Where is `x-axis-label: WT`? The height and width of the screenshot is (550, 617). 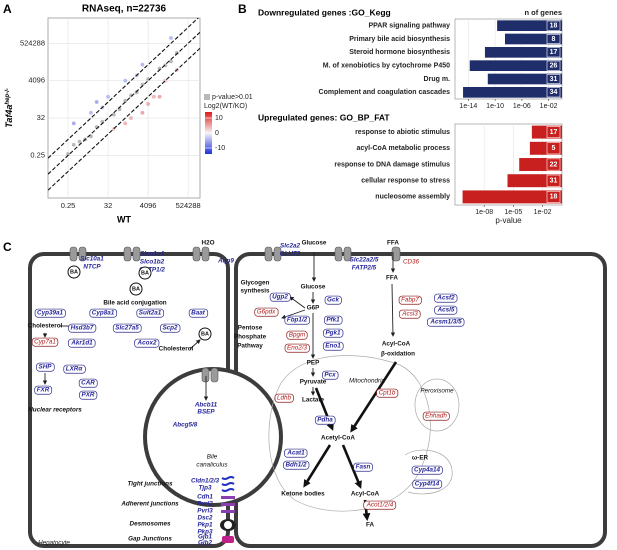
x-axis-label: WT is located at coordinates (124, 219).